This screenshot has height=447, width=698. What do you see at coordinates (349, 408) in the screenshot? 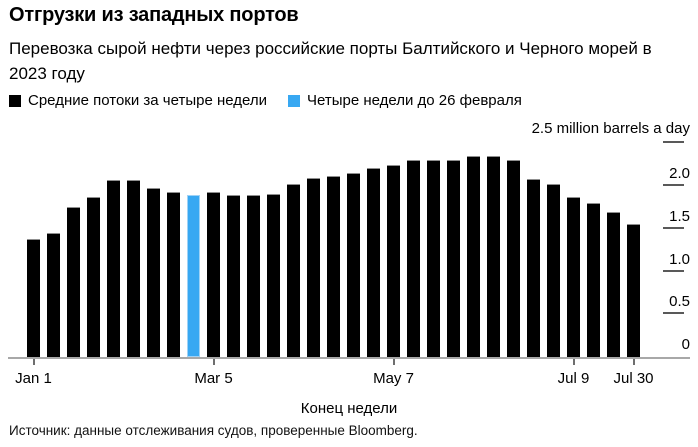
I see `x-axis-title: Конец недели` at bounding box center [349, 408].